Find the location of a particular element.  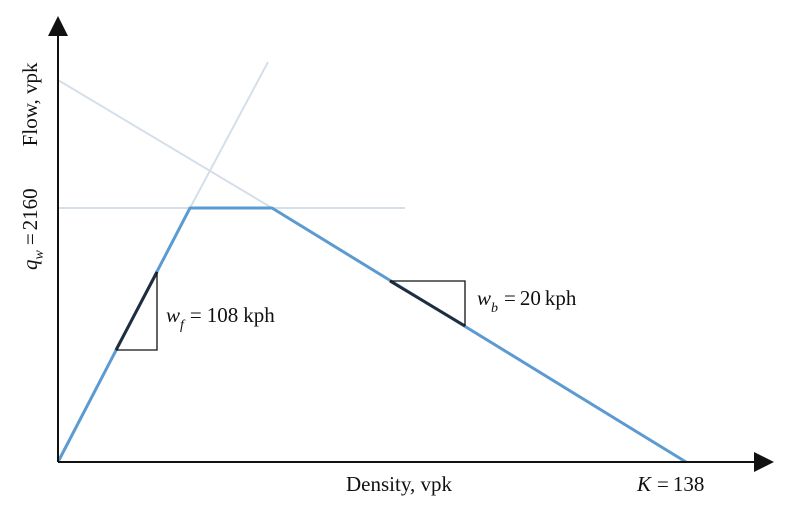

free-flow-equals: = is located at coordinates (196, 315).